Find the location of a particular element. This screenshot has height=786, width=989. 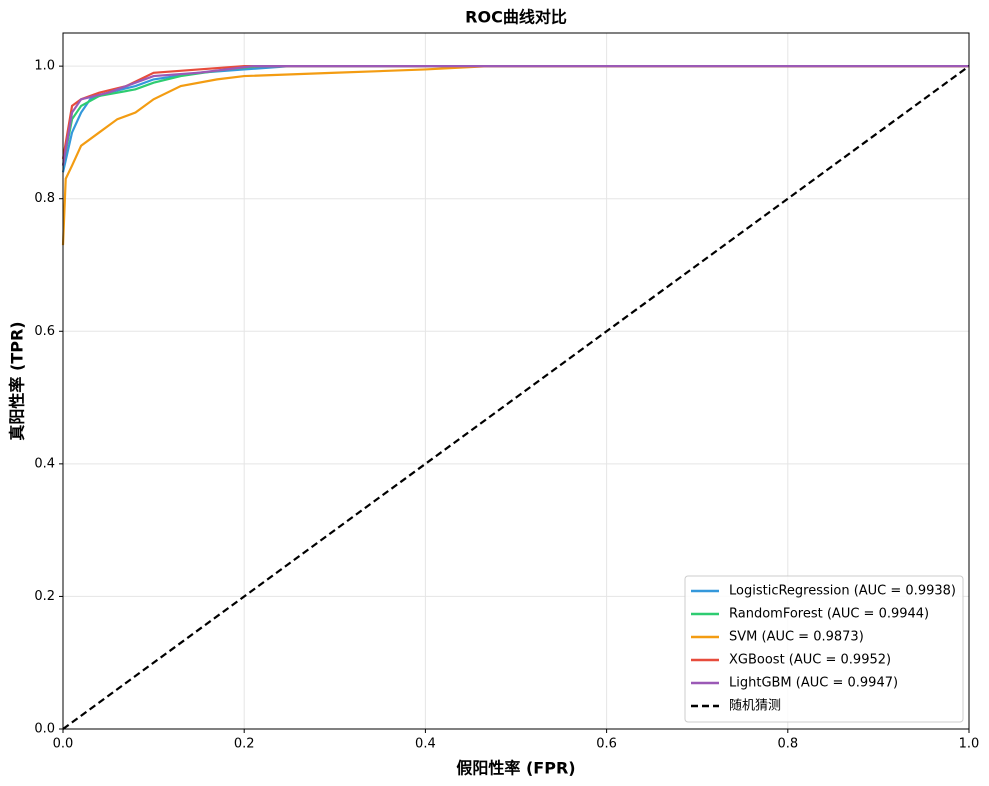

y-tick-label: 1.0 is located at coordinates (44, 66).